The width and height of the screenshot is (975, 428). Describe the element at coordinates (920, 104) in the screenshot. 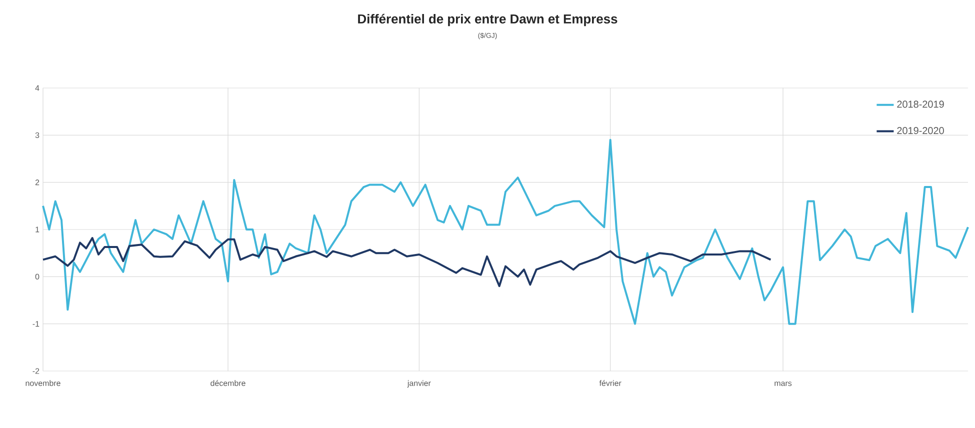

I see `legend-label: 2018-2019` at that location.